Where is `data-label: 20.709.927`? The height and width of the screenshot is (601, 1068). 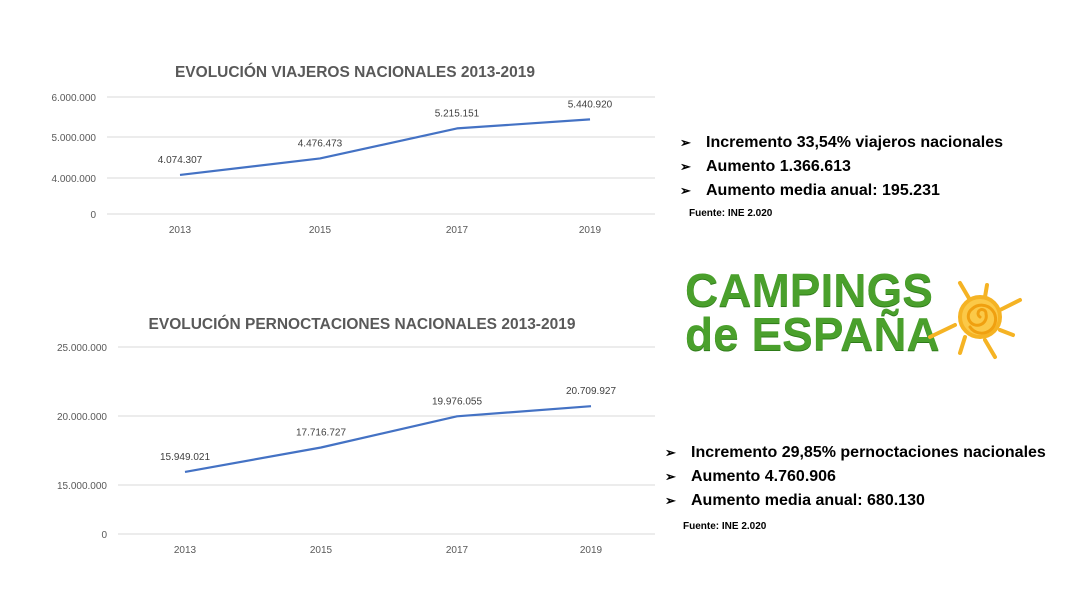
data-label: 20.709.927 is located at coordinates (591, 391).